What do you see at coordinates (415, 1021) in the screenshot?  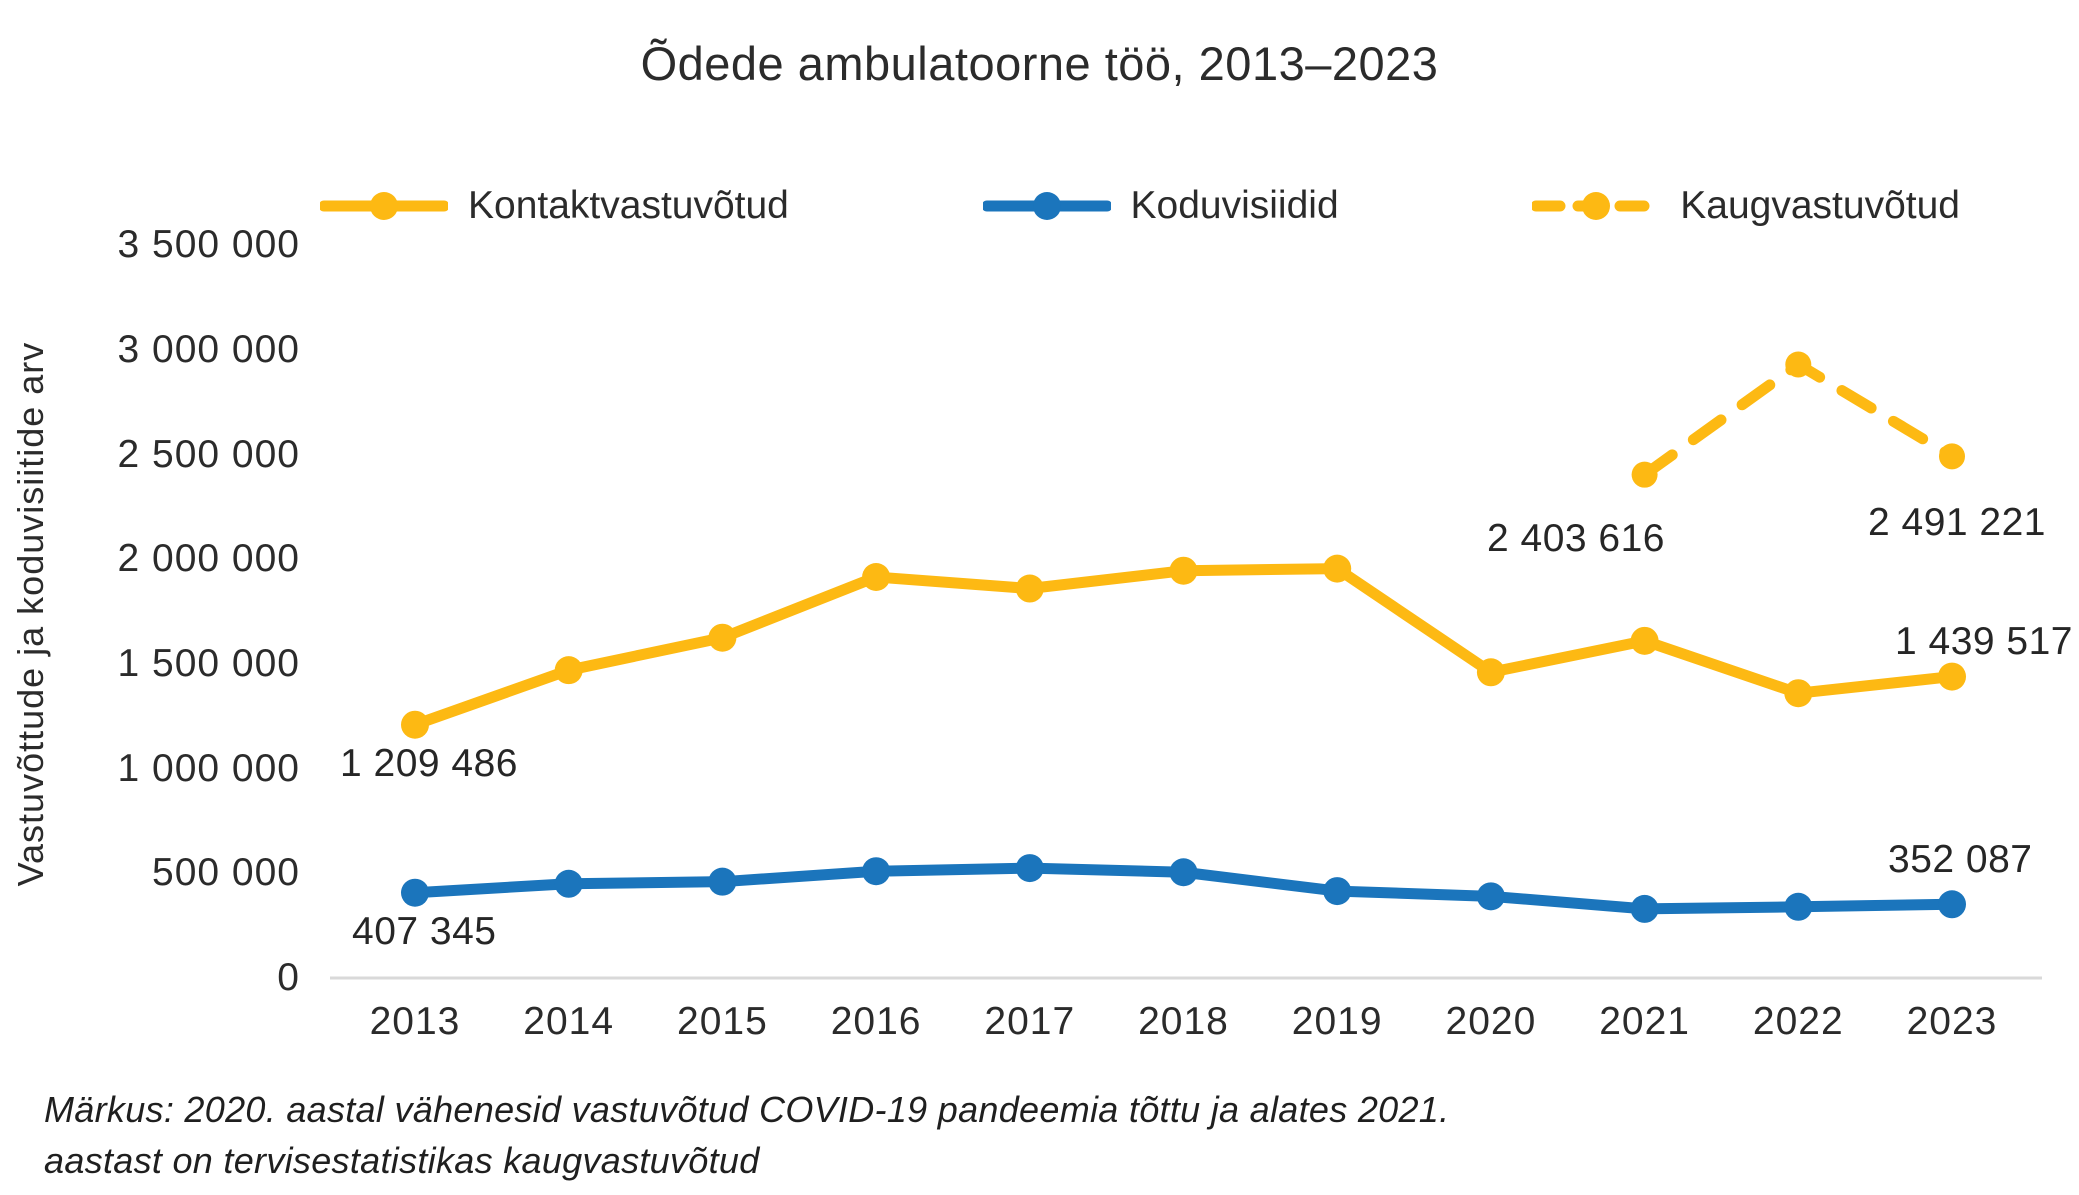 I see `x-axis-tick-label: 2013` at bounding box center [415, 1021].